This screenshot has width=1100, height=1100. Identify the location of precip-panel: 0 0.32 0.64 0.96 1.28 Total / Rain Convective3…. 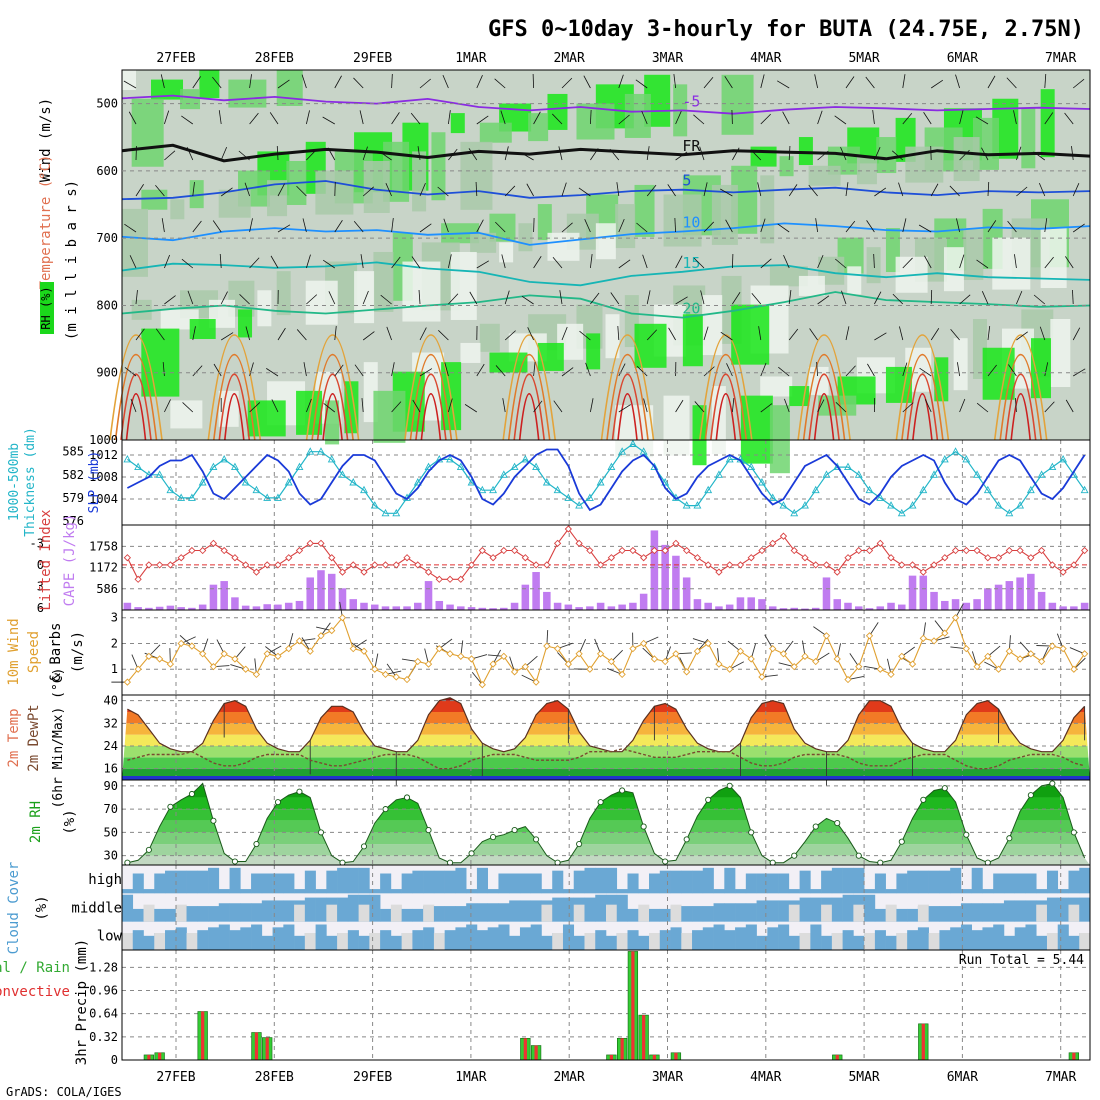
(545, 1003).